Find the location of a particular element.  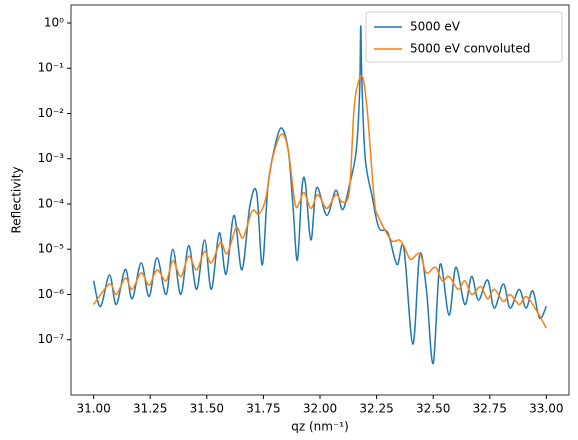

y-axis-label: Reflectivity is located at coordinates (17, 199).